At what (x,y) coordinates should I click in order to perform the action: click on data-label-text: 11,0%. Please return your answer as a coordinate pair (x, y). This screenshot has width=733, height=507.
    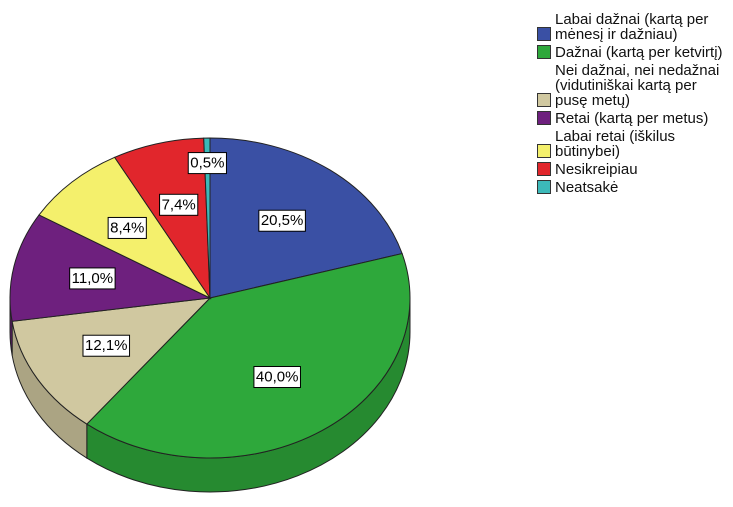
    Looking at the image, I should click on (92, 278).